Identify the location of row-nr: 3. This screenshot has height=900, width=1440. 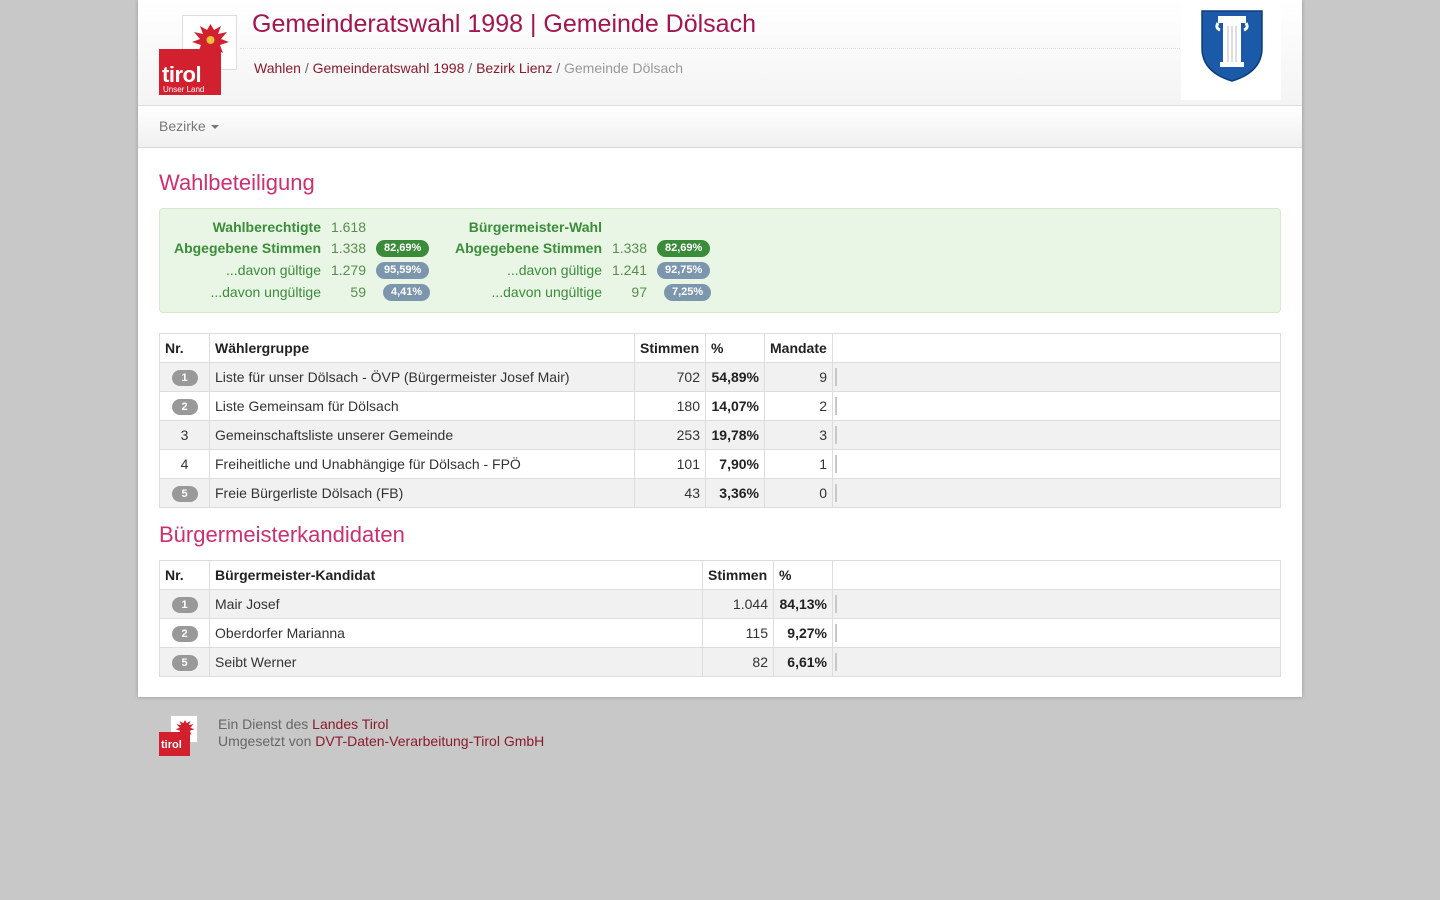
(184, 435).